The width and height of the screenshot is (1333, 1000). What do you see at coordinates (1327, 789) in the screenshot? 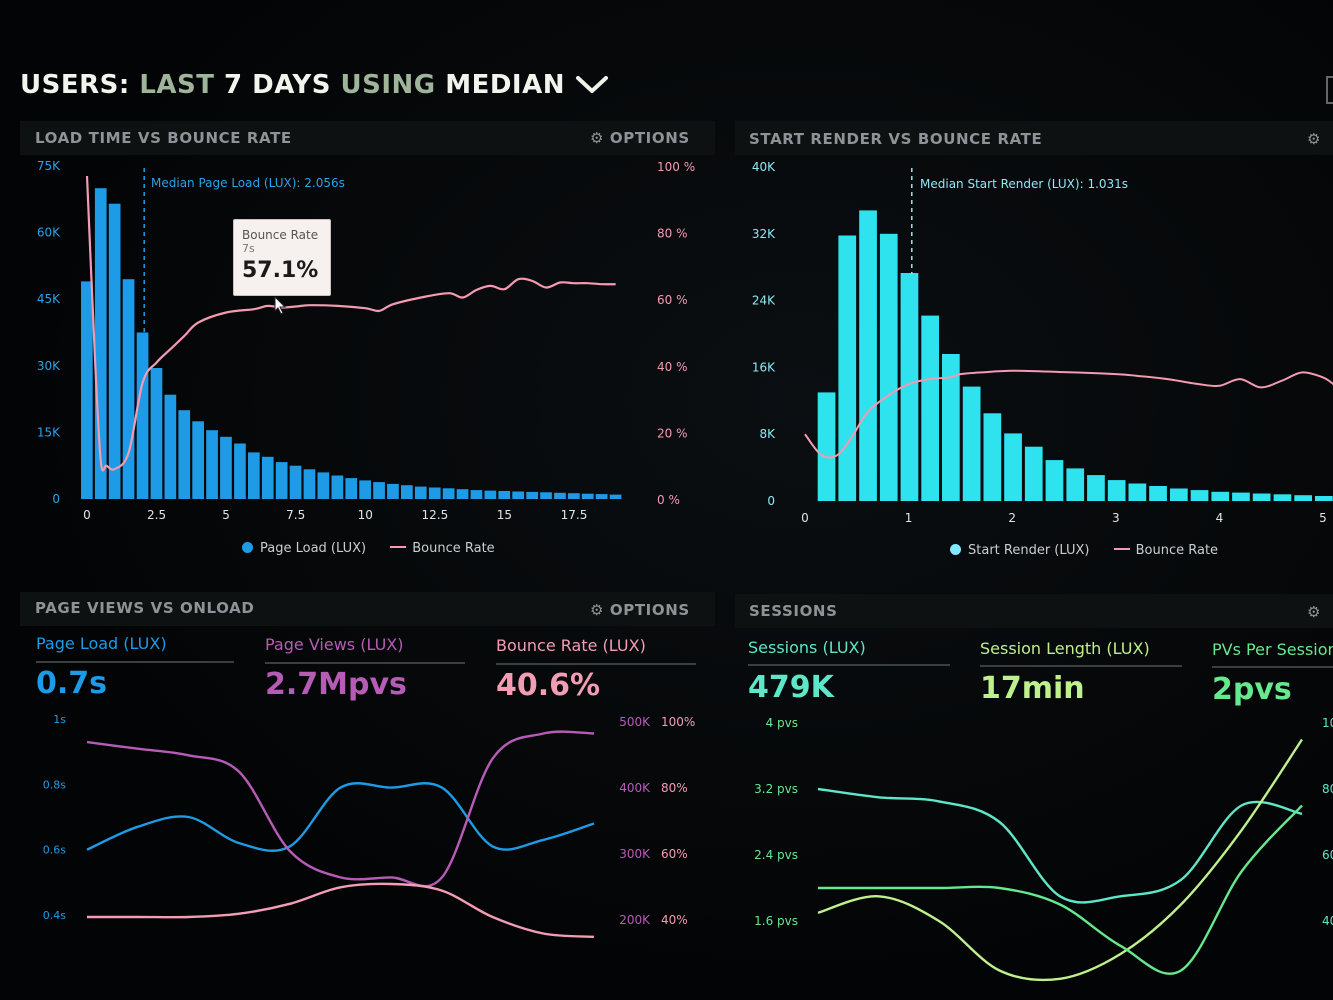
I see `y2-tick-label: 80` at bounding box center [1327, 789].